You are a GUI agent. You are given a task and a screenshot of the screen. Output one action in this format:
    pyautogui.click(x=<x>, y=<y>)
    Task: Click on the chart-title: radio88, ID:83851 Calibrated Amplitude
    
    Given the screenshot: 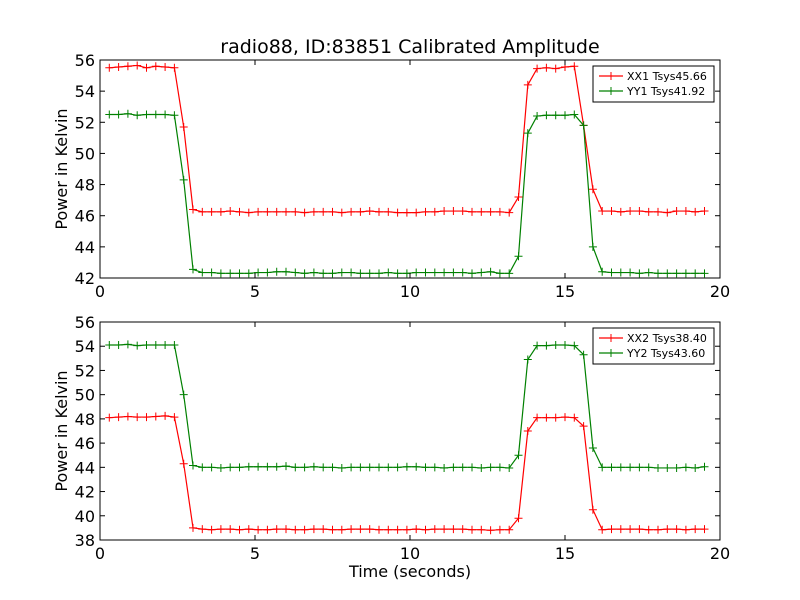 What is the action you would take?
    pyautogui.click(x=409, y=47)
    